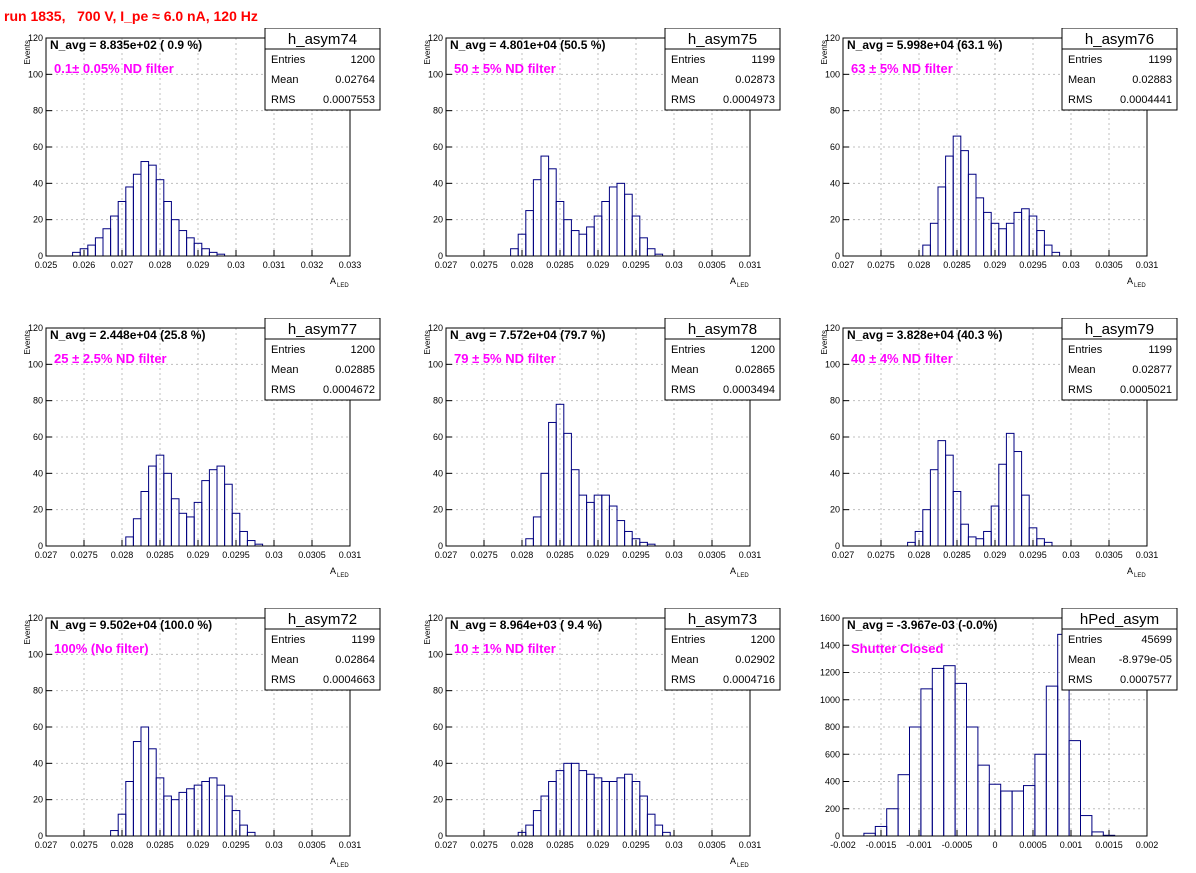 The width and height of the screenshot is (1196, 873). I want to click on x-tick-label: 0.028, so click(919, 555).